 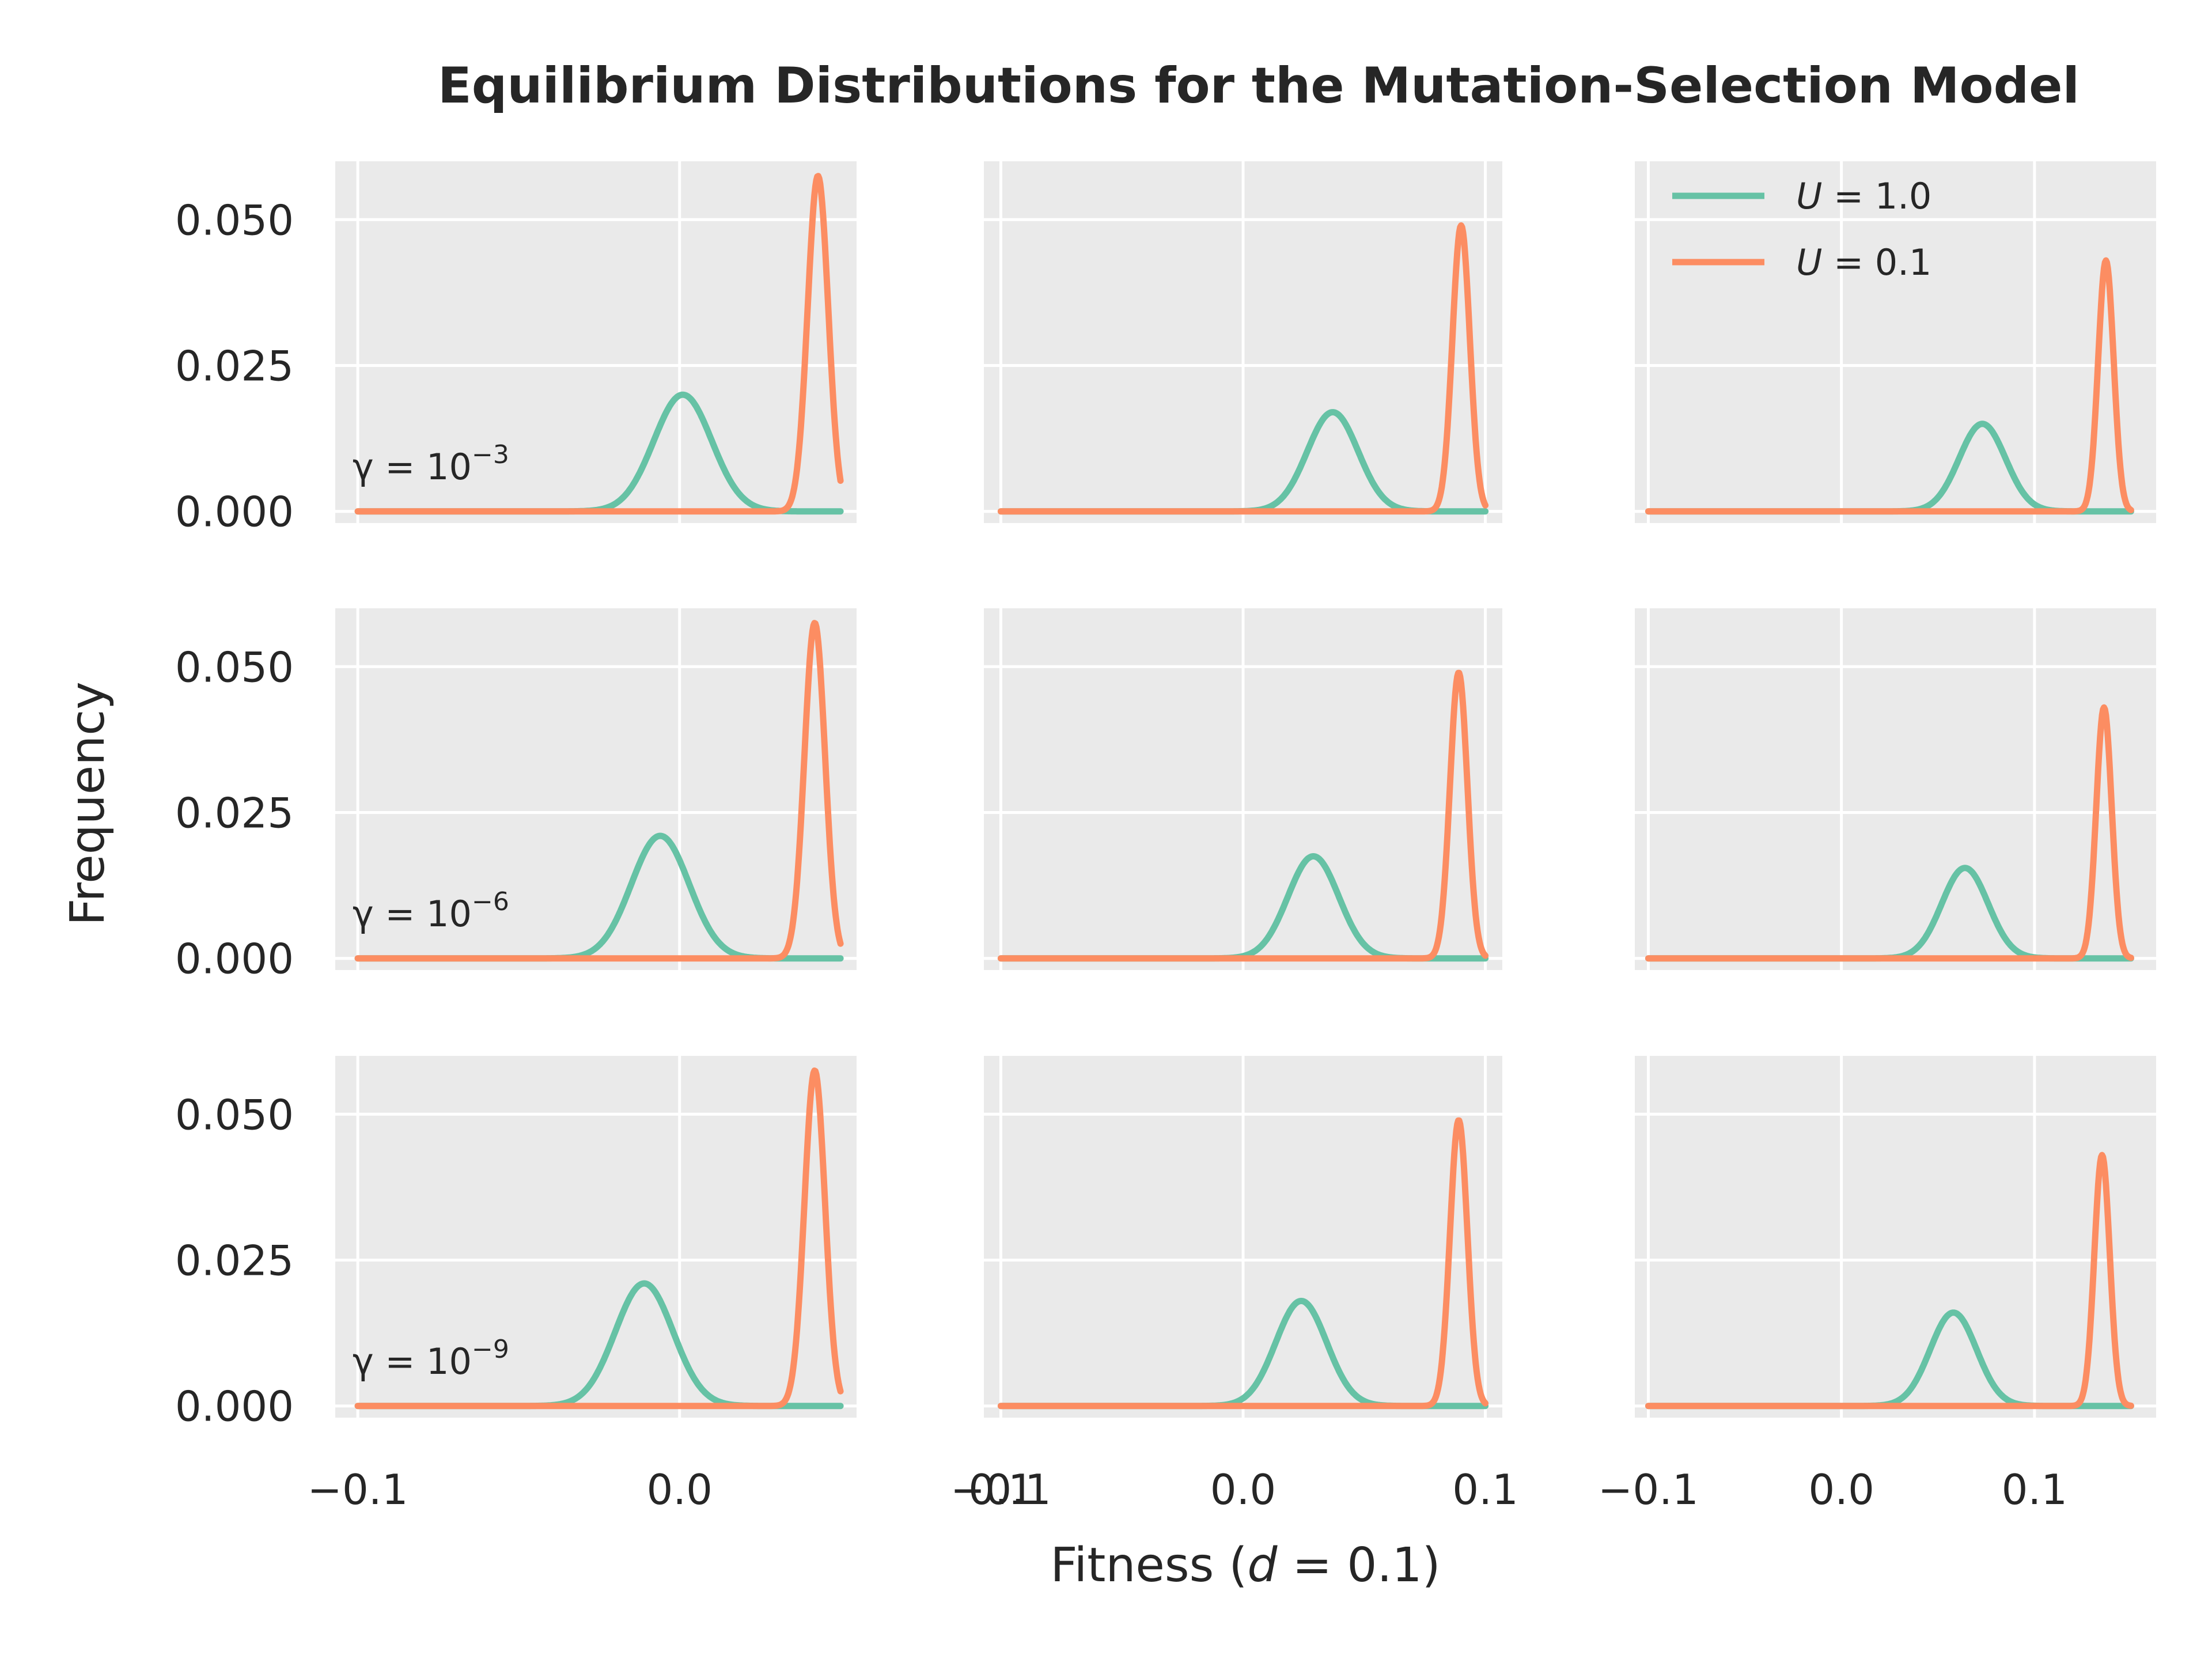 I want to click on legend-value: = 1.0, so click(x=1876, y=196).